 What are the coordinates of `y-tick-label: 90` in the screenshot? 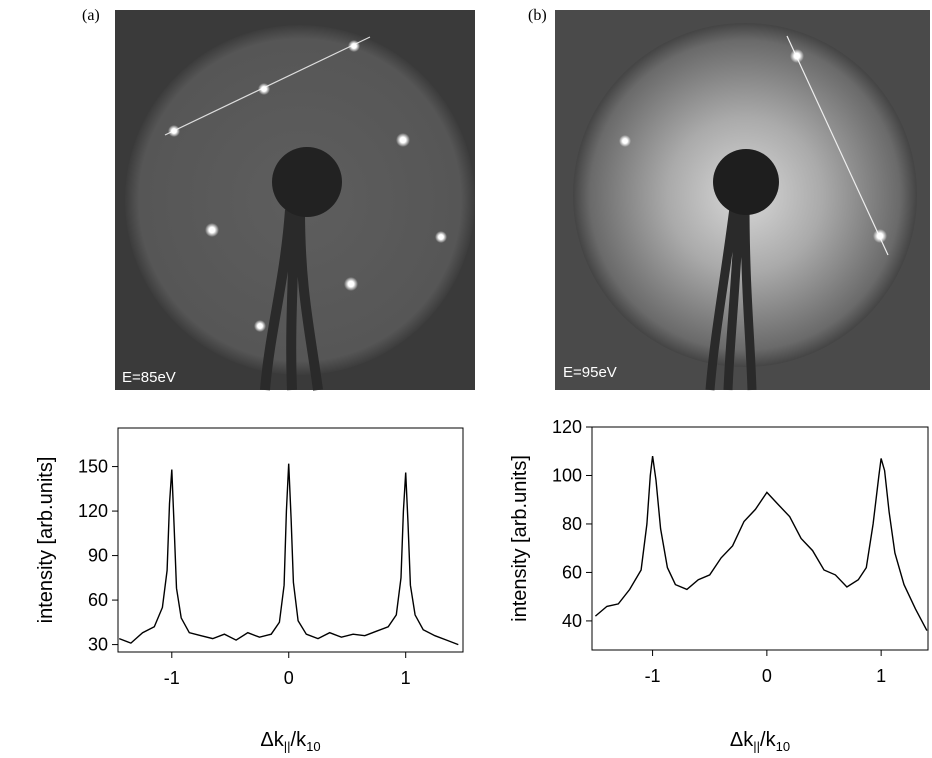 It's located at (98, 556).